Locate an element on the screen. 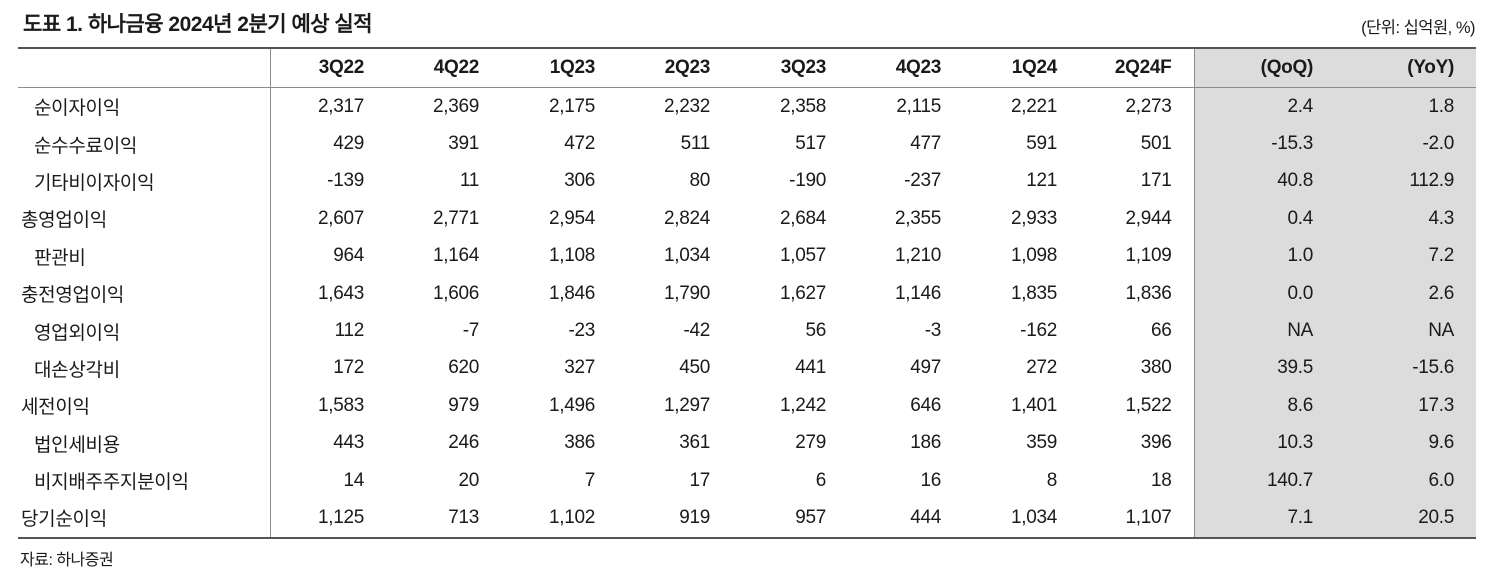 This screenshot has width=1489, height=579. table-row: 순수수료이익 429 391 472 511 517 477 591 501 -15.3 -2.0 is located at coordinates (747, 144).